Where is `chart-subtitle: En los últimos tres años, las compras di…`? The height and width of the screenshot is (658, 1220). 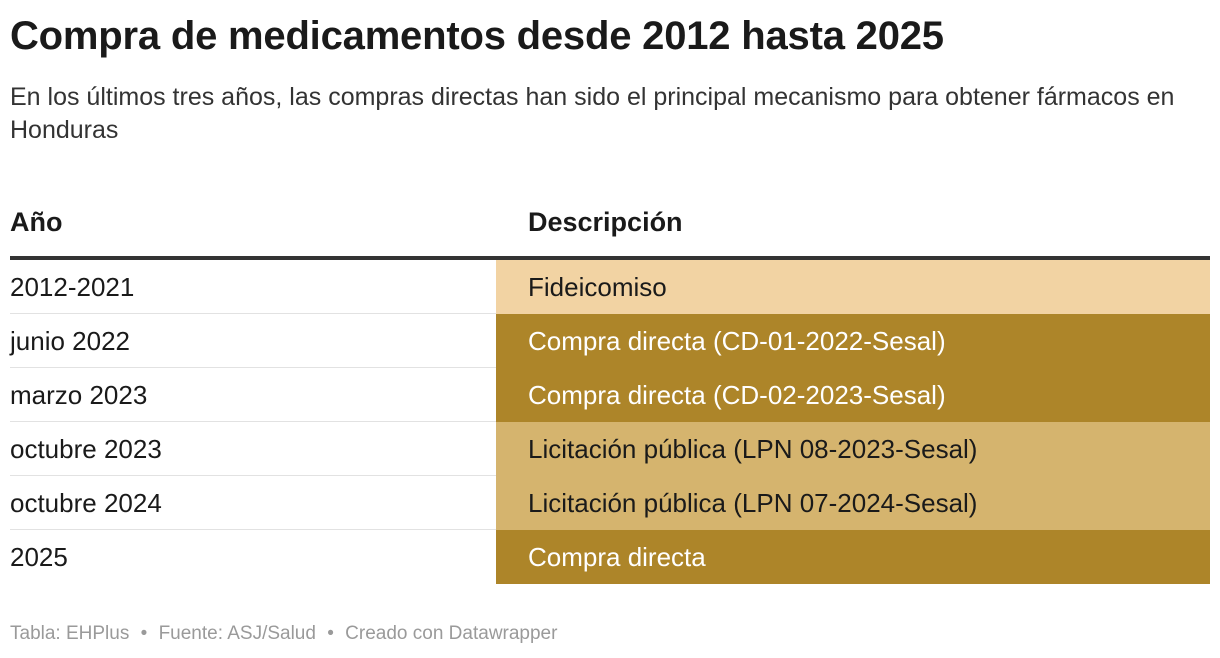 chart-subtitle: En los últimos tres años, las compras di… is located at coordinates (592, 113).